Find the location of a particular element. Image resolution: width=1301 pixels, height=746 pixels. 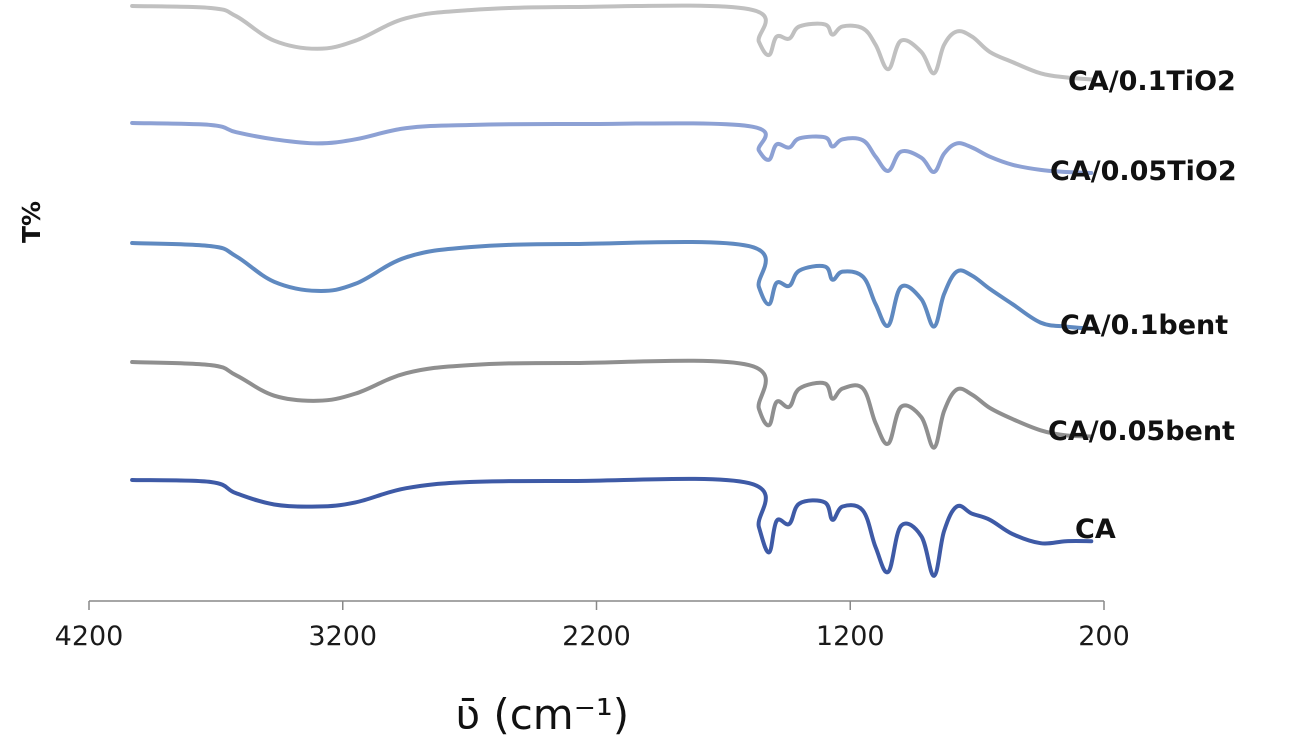

series-line-ca-0-1tio2 is located at coordinates (612, 42).